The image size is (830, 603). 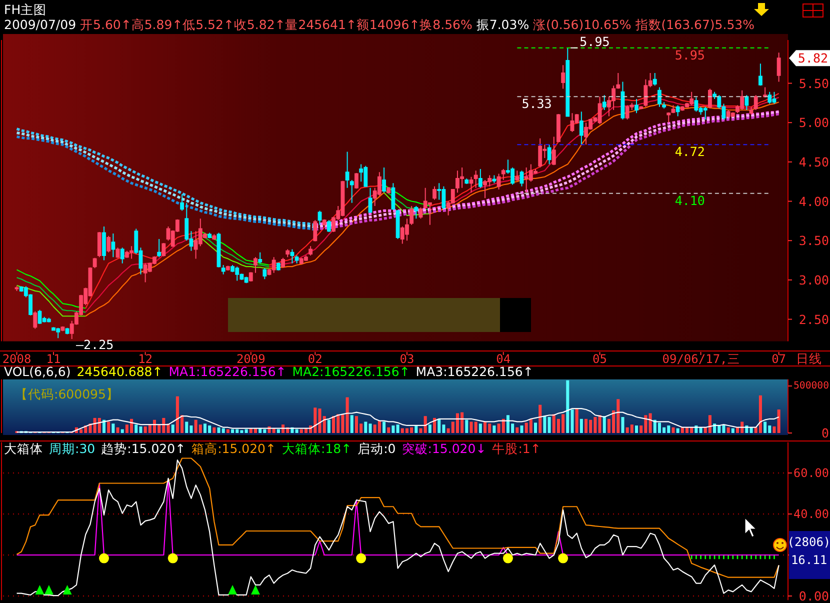 What do you see at coordinates (23, 448) in the screenshot?
I see `chart-title: 大箱体` at bounding box center [23, 448].